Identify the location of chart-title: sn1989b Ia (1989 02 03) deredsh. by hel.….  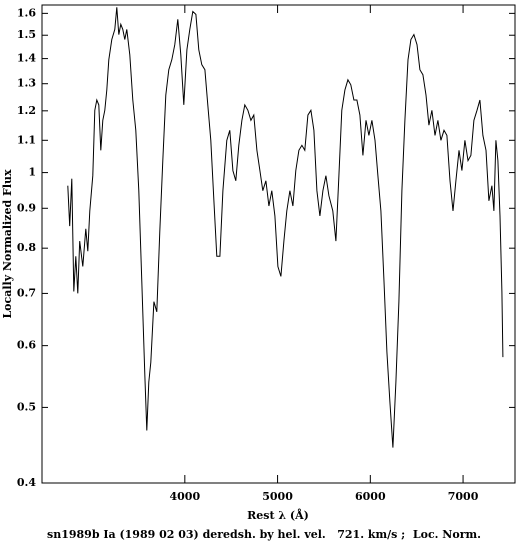
(264, 534).